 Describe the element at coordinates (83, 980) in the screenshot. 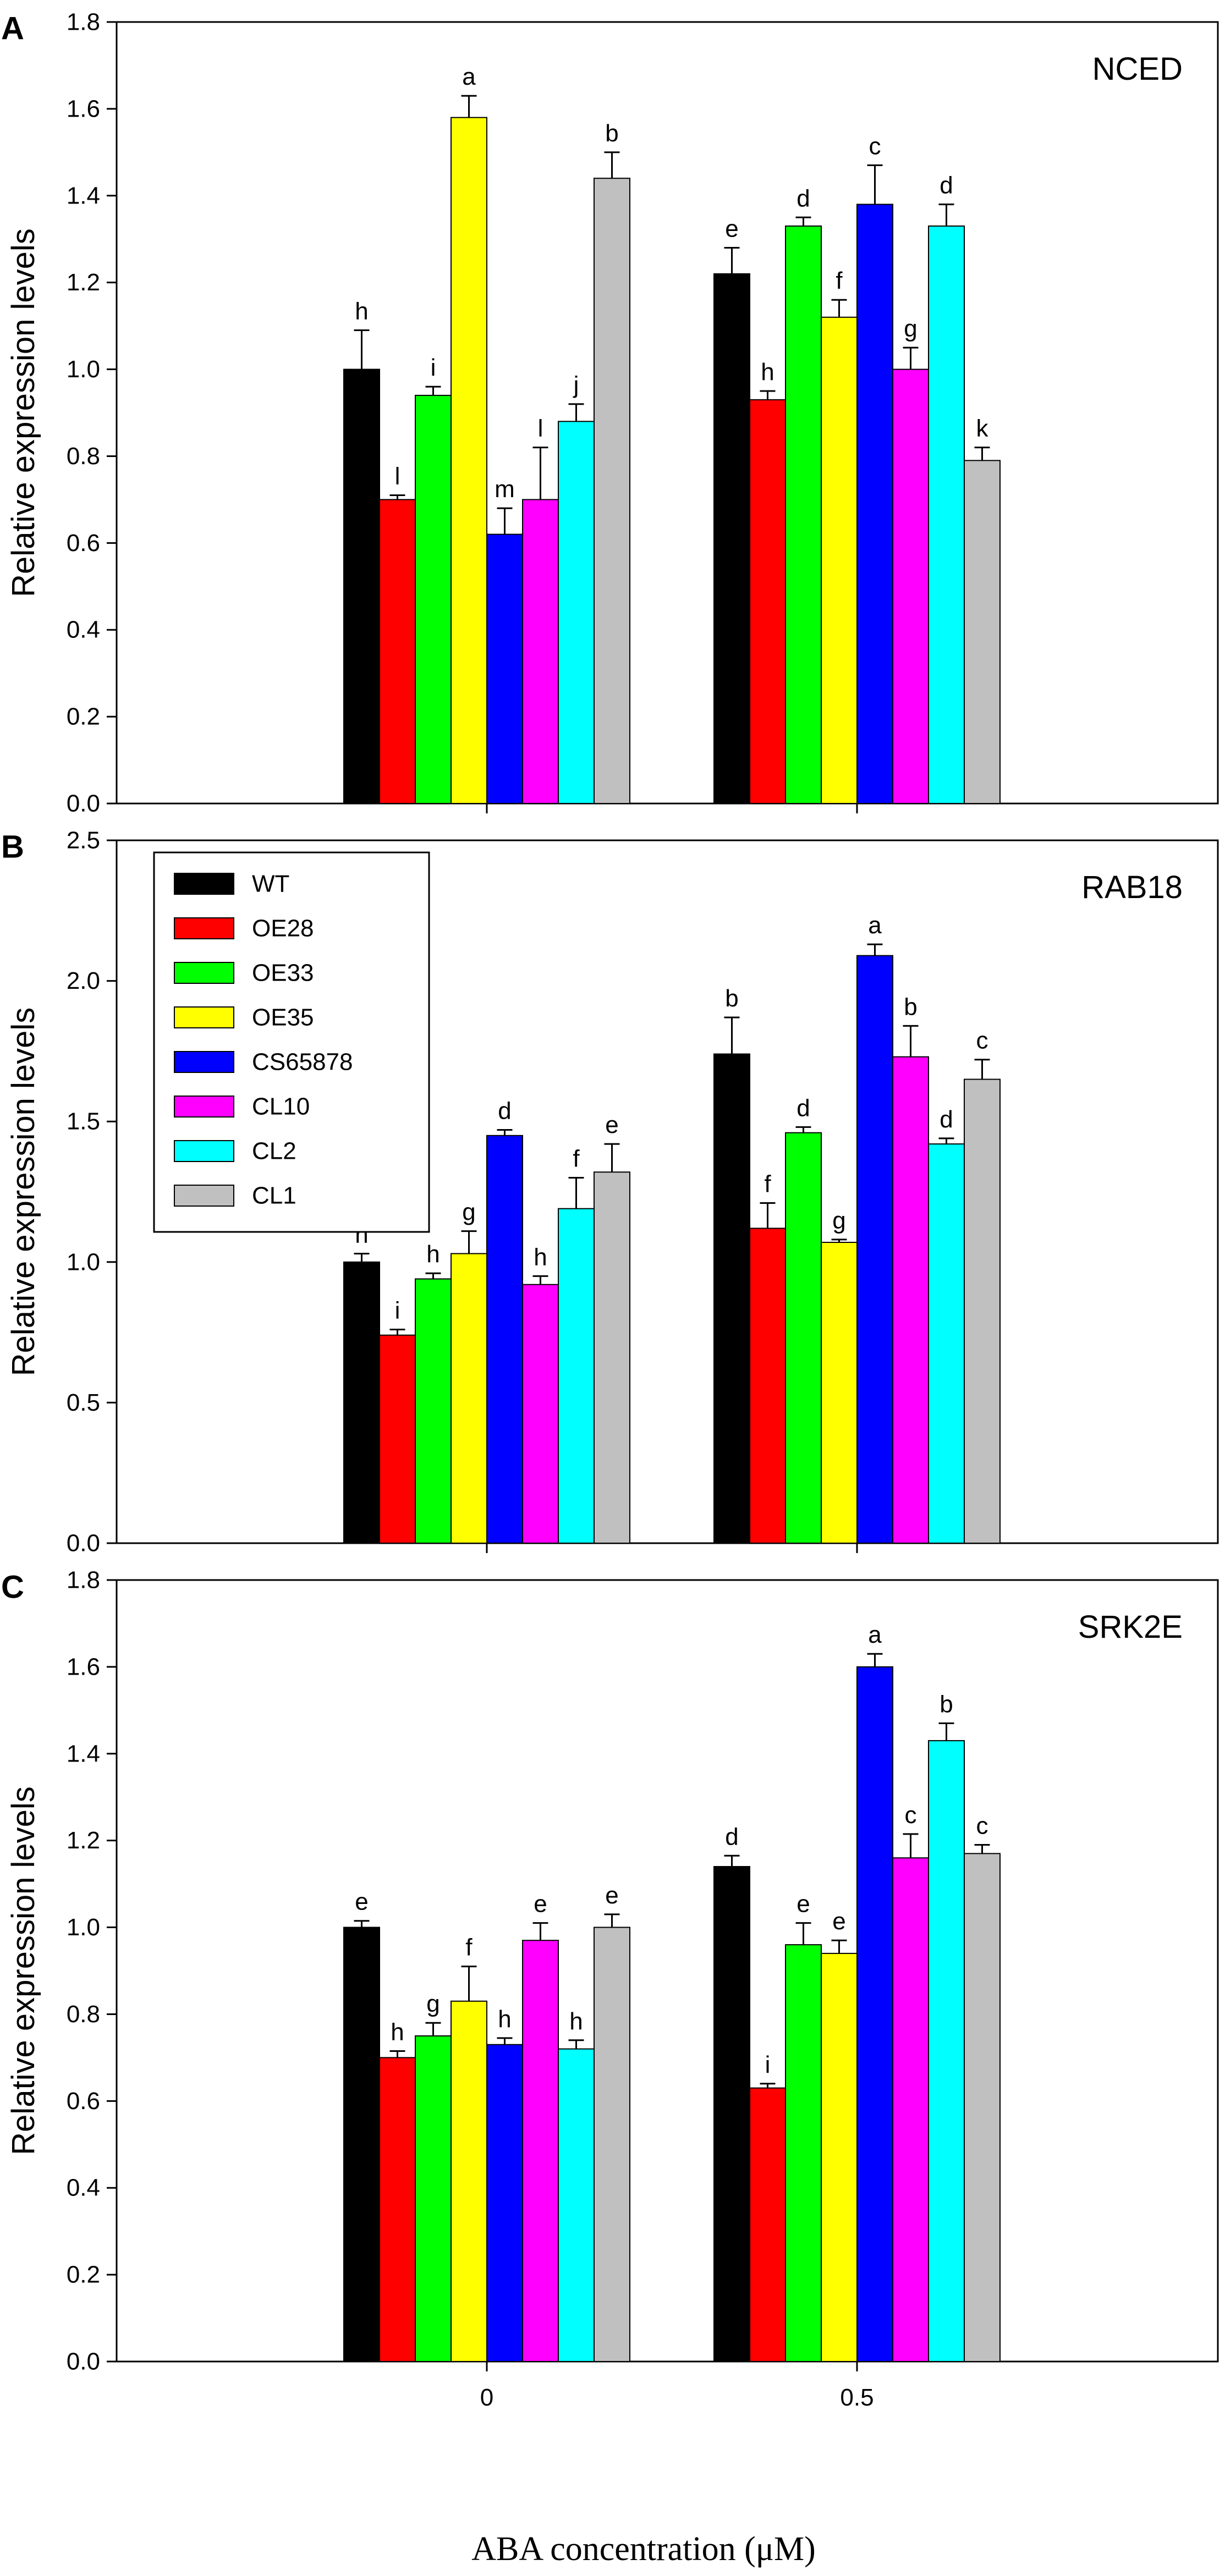

I see `y-tick-label: 2.0` at that location.